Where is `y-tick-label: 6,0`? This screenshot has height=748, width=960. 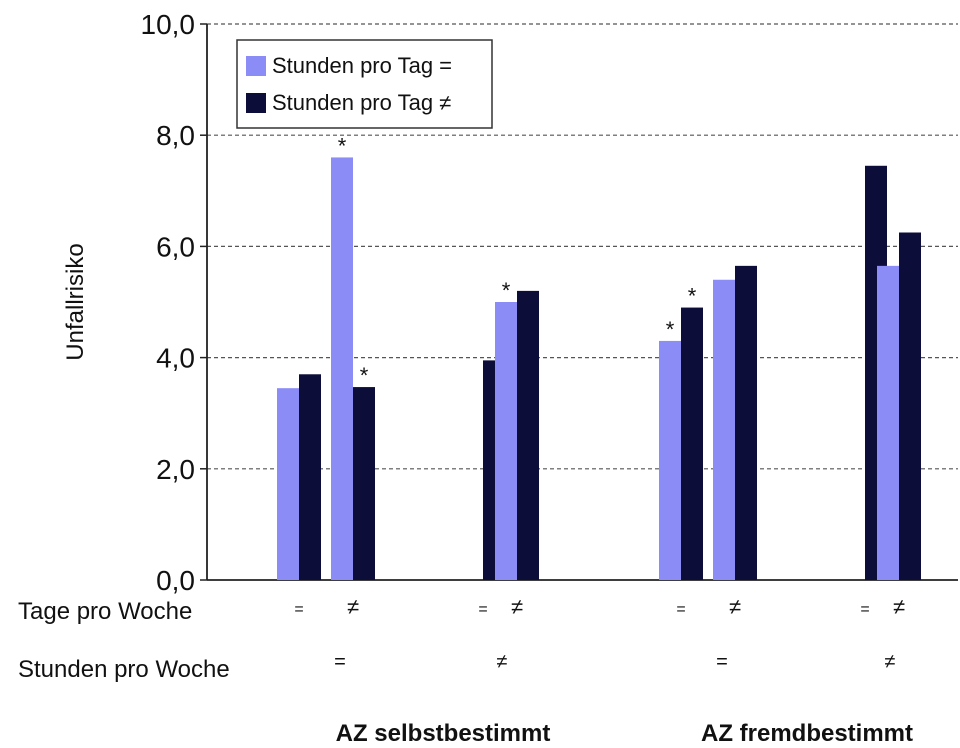
y-tick-label: 6,0 is located at coordinates (175, 246).